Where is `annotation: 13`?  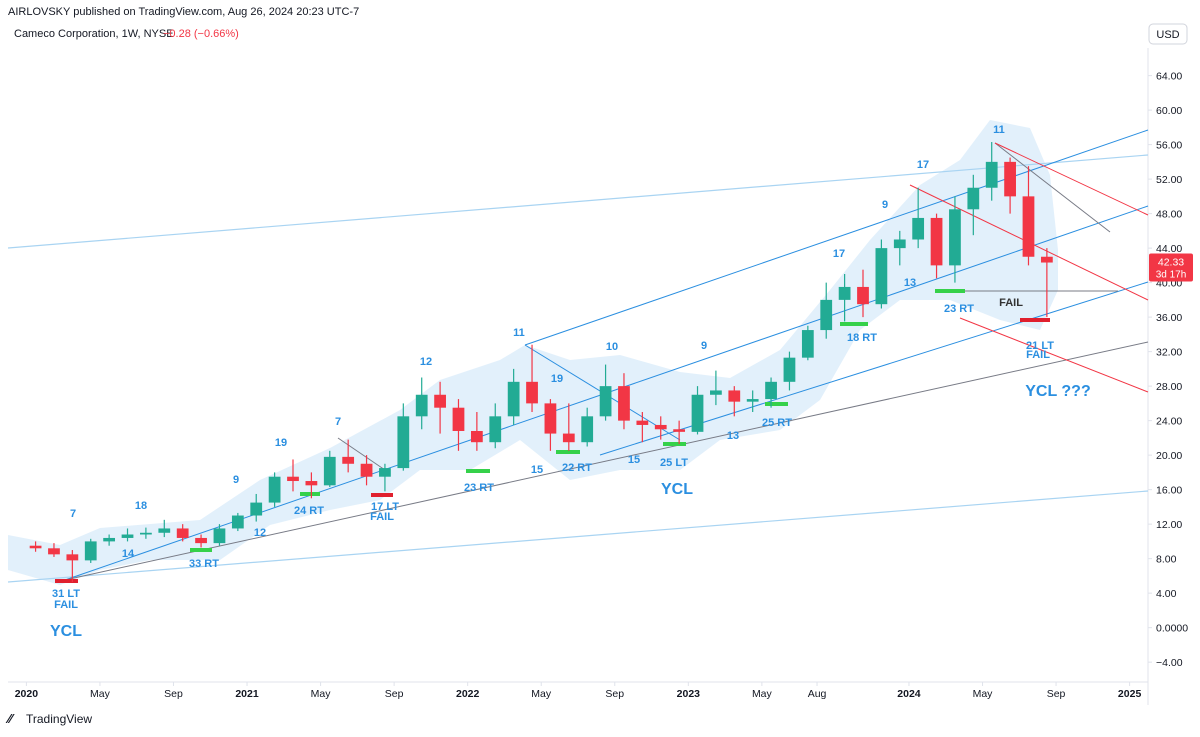 annotation: 13 is located at coordinates (733, 436).